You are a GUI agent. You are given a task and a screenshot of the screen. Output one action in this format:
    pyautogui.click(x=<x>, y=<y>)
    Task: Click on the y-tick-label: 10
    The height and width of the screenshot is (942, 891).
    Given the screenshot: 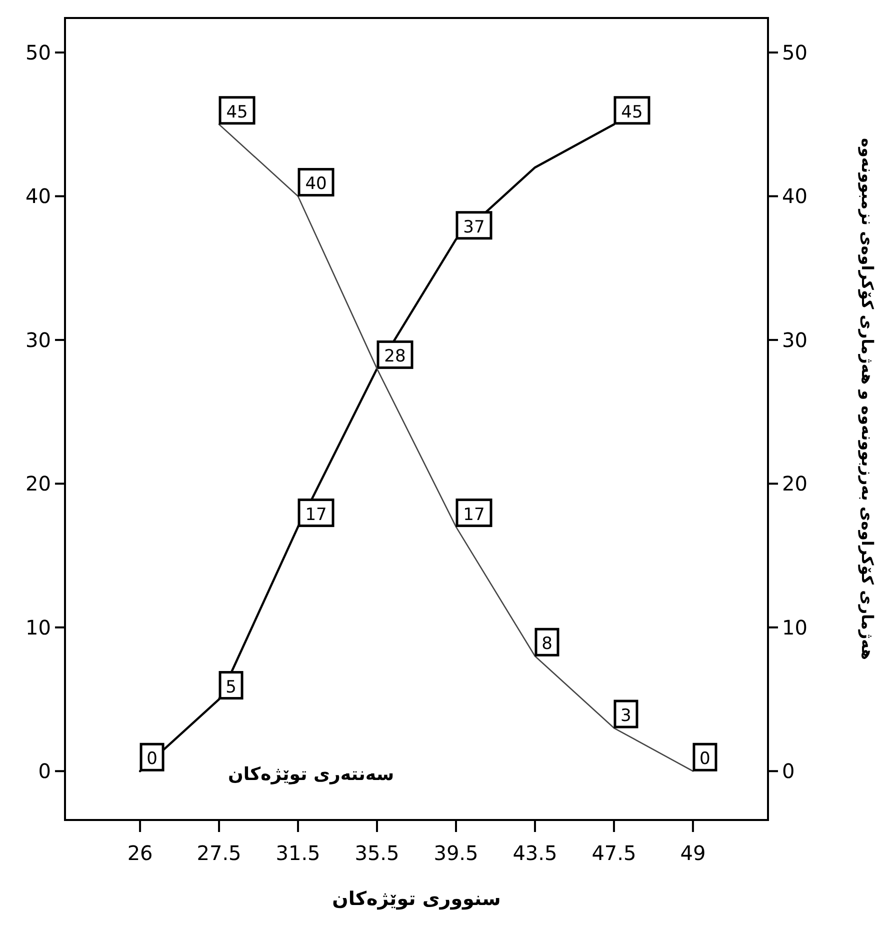 What is the action you would take?
    pyautogui.click(x=38, y=627)
    